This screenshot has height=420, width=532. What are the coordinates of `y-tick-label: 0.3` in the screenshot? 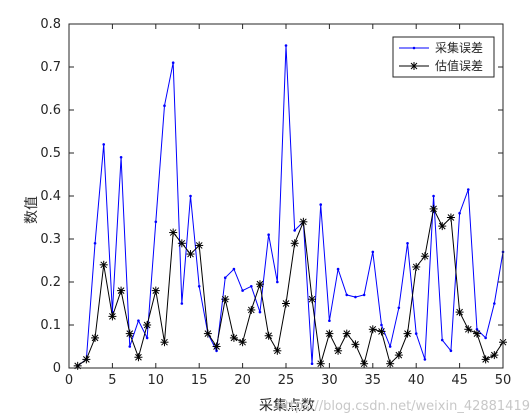 It's located at (50, 239).